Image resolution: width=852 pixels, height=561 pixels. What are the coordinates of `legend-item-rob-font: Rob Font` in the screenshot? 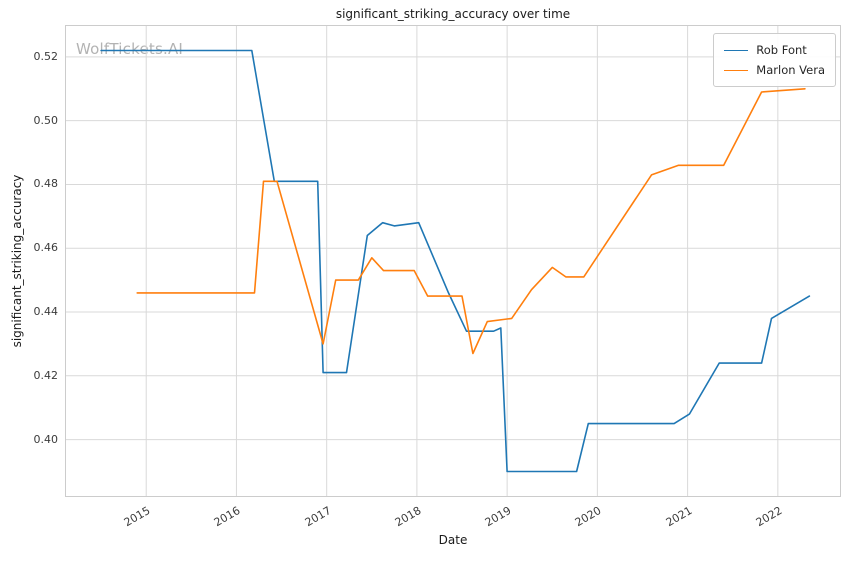 It's located at (774, 50).